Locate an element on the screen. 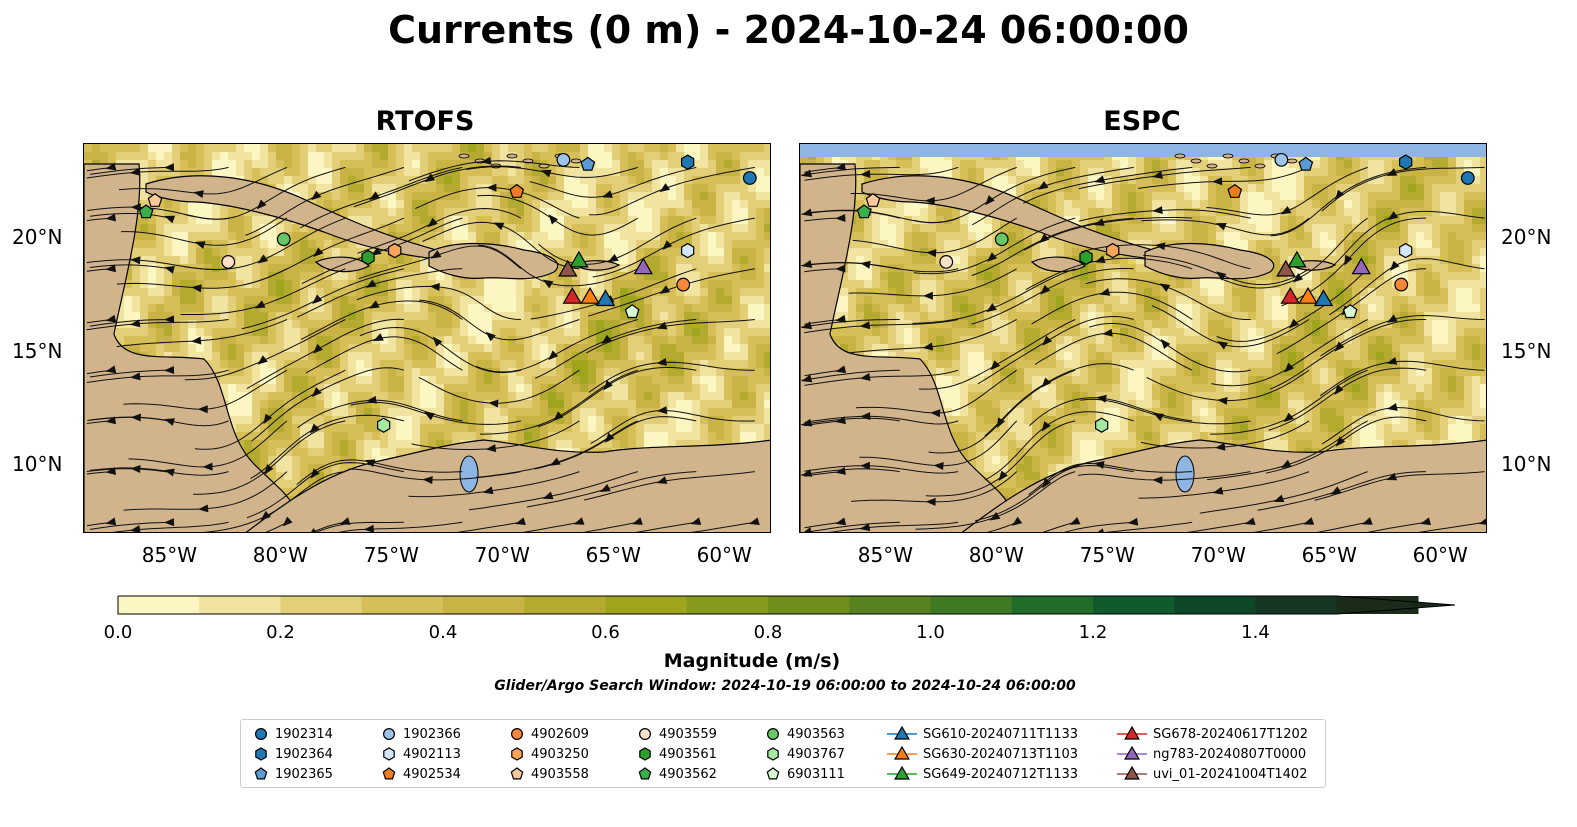  legend-item: 4903559 is located at coordinates (677, 734).